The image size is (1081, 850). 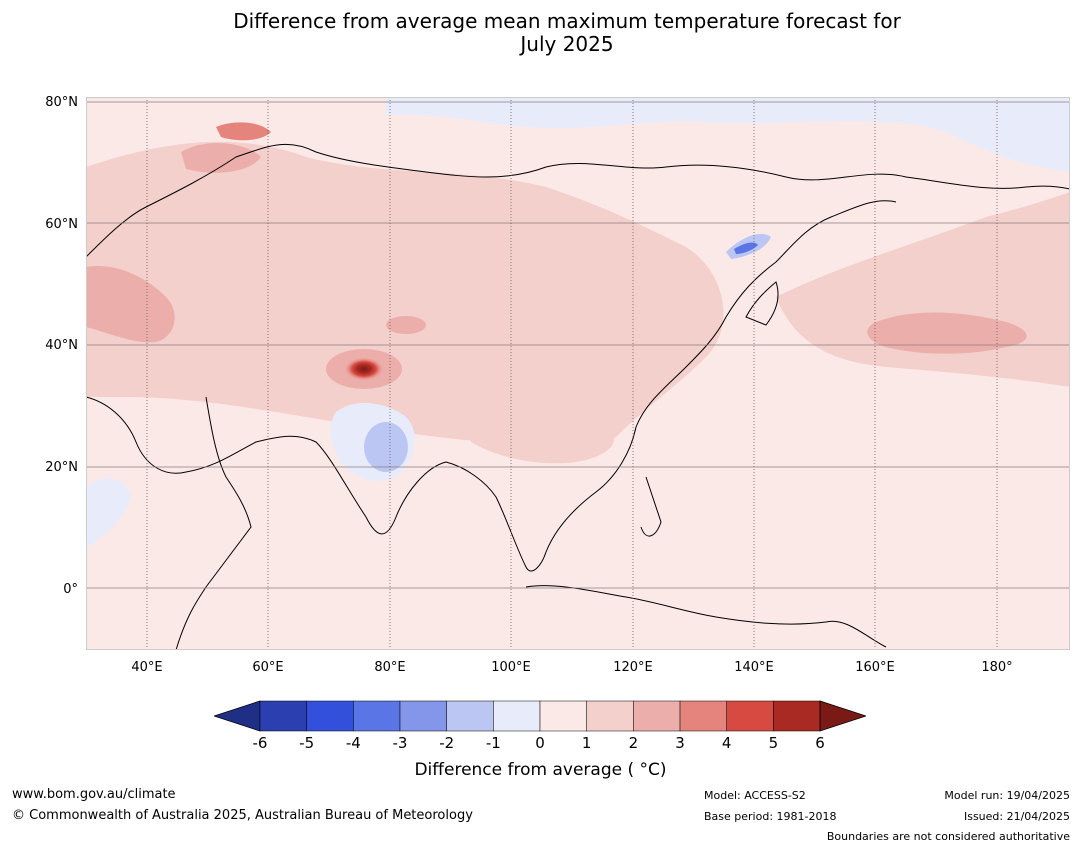 I want to click on lon-label-40e: 40°E, so click(x=147, y=667).